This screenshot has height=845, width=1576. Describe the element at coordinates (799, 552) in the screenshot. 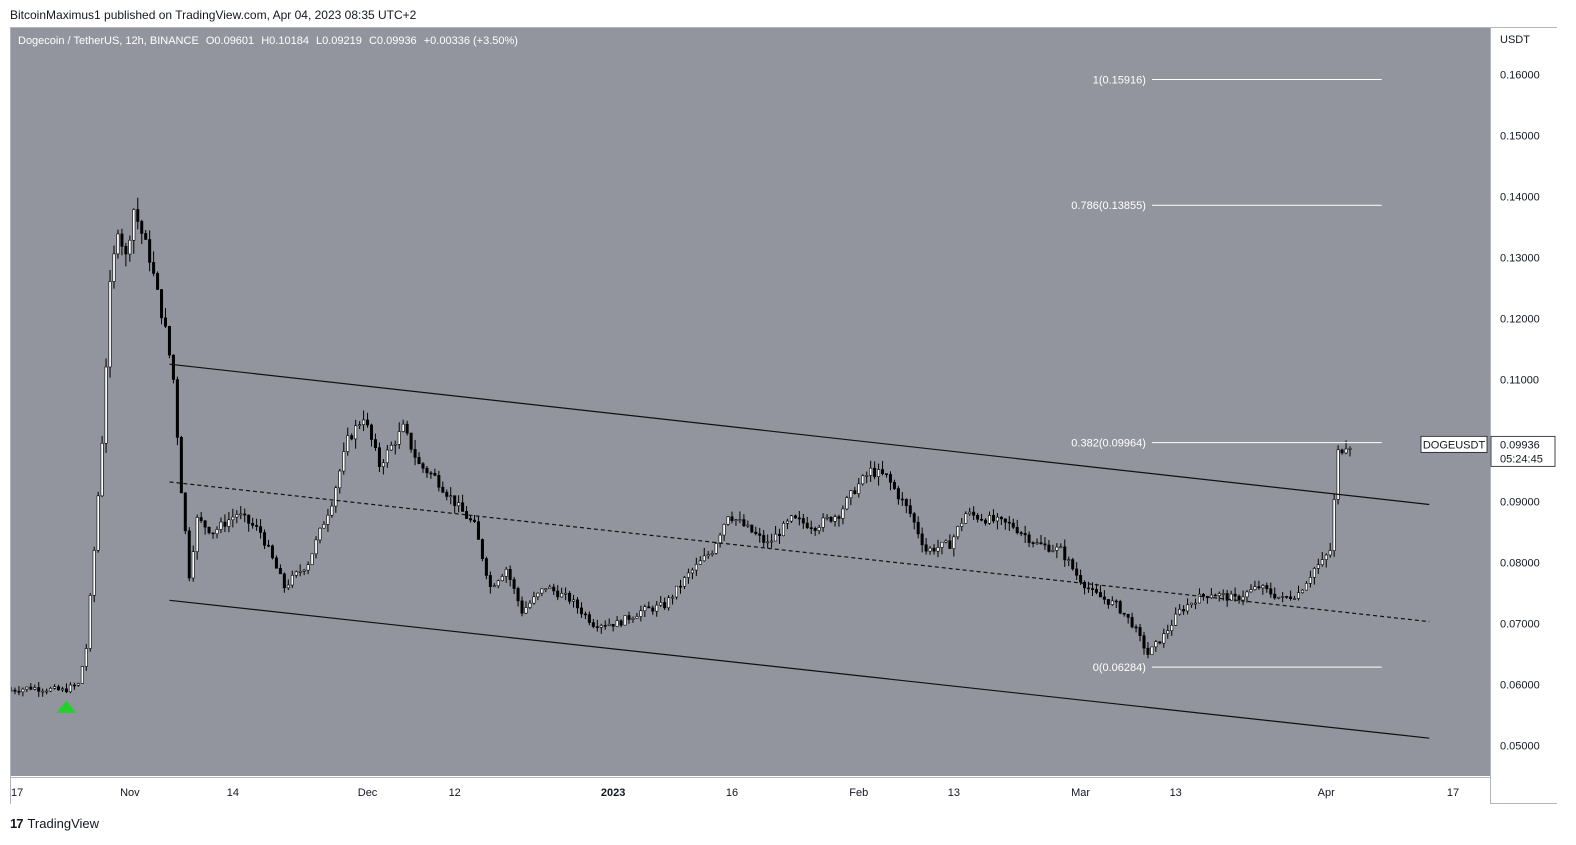

I see `channel-mid-line` at that location.